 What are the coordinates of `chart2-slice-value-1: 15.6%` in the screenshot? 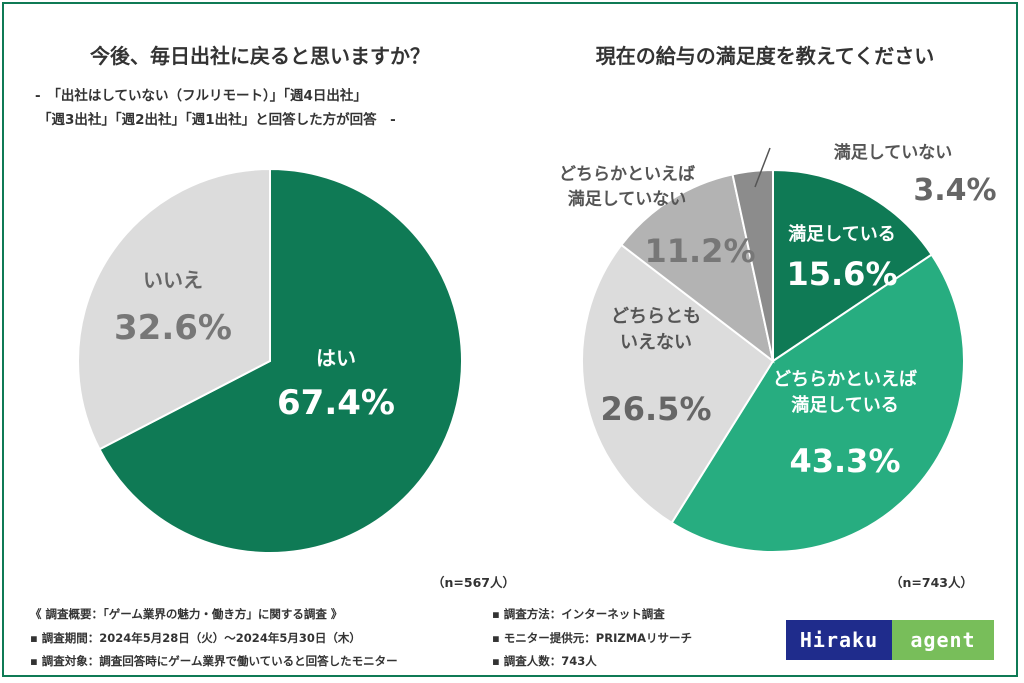 It's located at (841, 274).